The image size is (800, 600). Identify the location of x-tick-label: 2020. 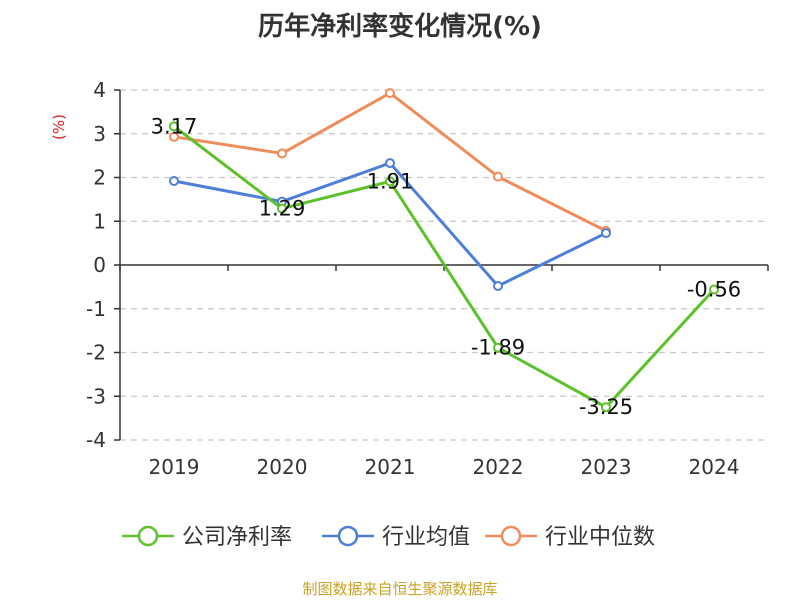
(282, 467).